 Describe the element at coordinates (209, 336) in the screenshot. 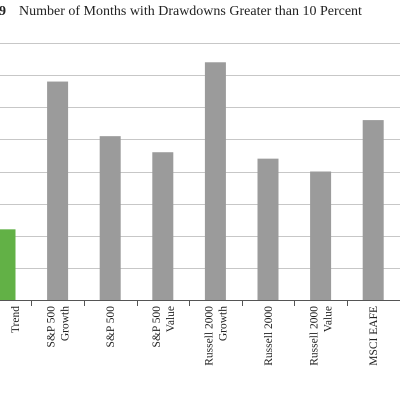

I see `x-tick-label-4-line-0: Russell 2000` at that location.